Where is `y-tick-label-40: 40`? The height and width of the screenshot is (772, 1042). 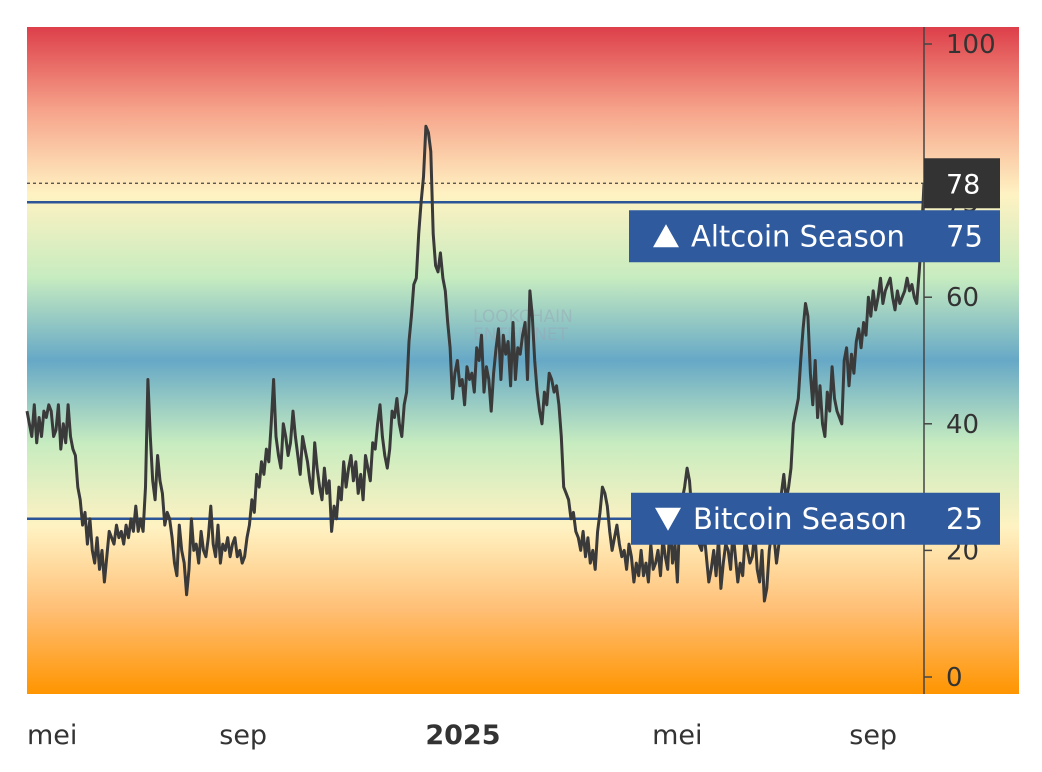
y-tick-label-40: 40 is located at coordinates (962, 425).